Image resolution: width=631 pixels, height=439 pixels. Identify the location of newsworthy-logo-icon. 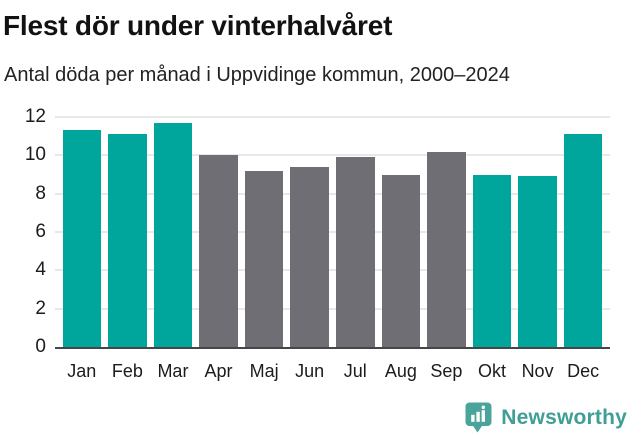
(478, 417).